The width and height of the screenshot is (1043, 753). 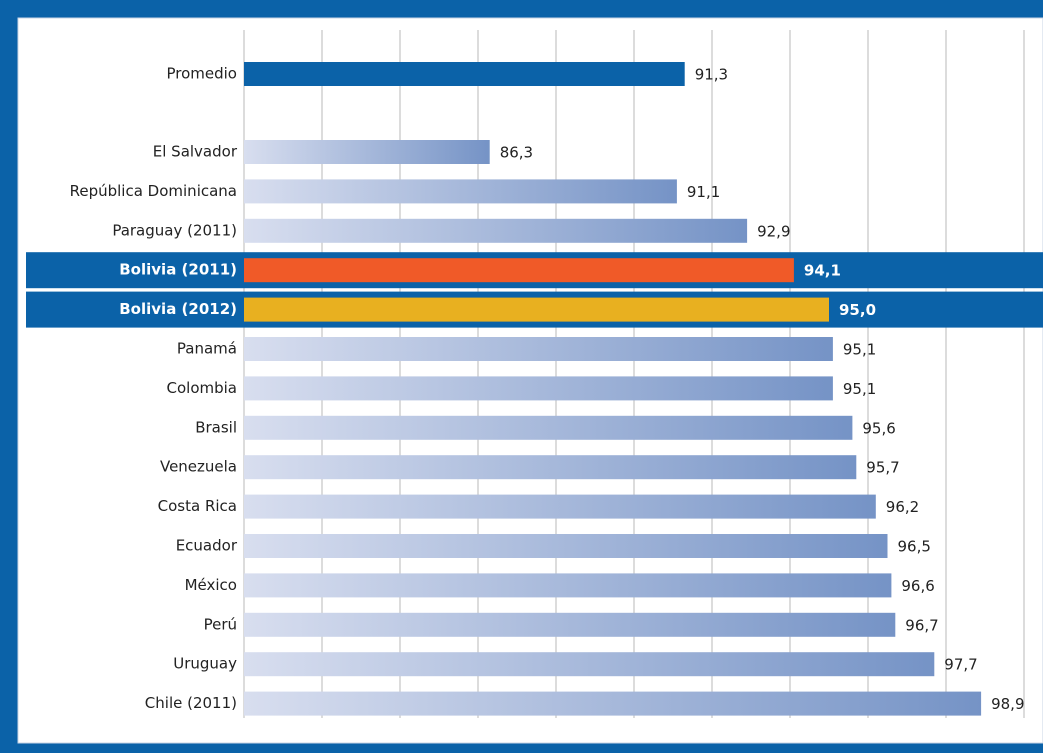 I want to click on category-label: Bolivia (2012), so click(x=178, y=309).